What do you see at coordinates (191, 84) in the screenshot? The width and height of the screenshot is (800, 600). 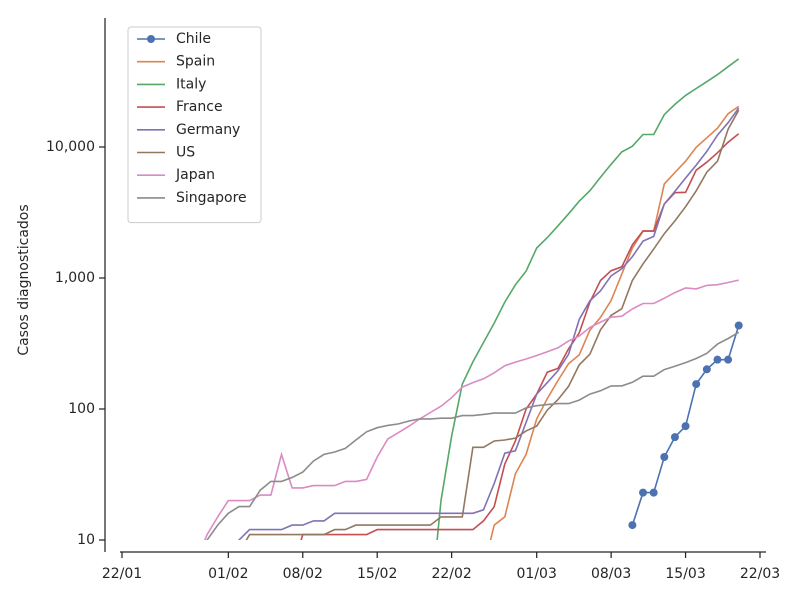 I see `legend-label: Italy` at bounding box center [191, 84].